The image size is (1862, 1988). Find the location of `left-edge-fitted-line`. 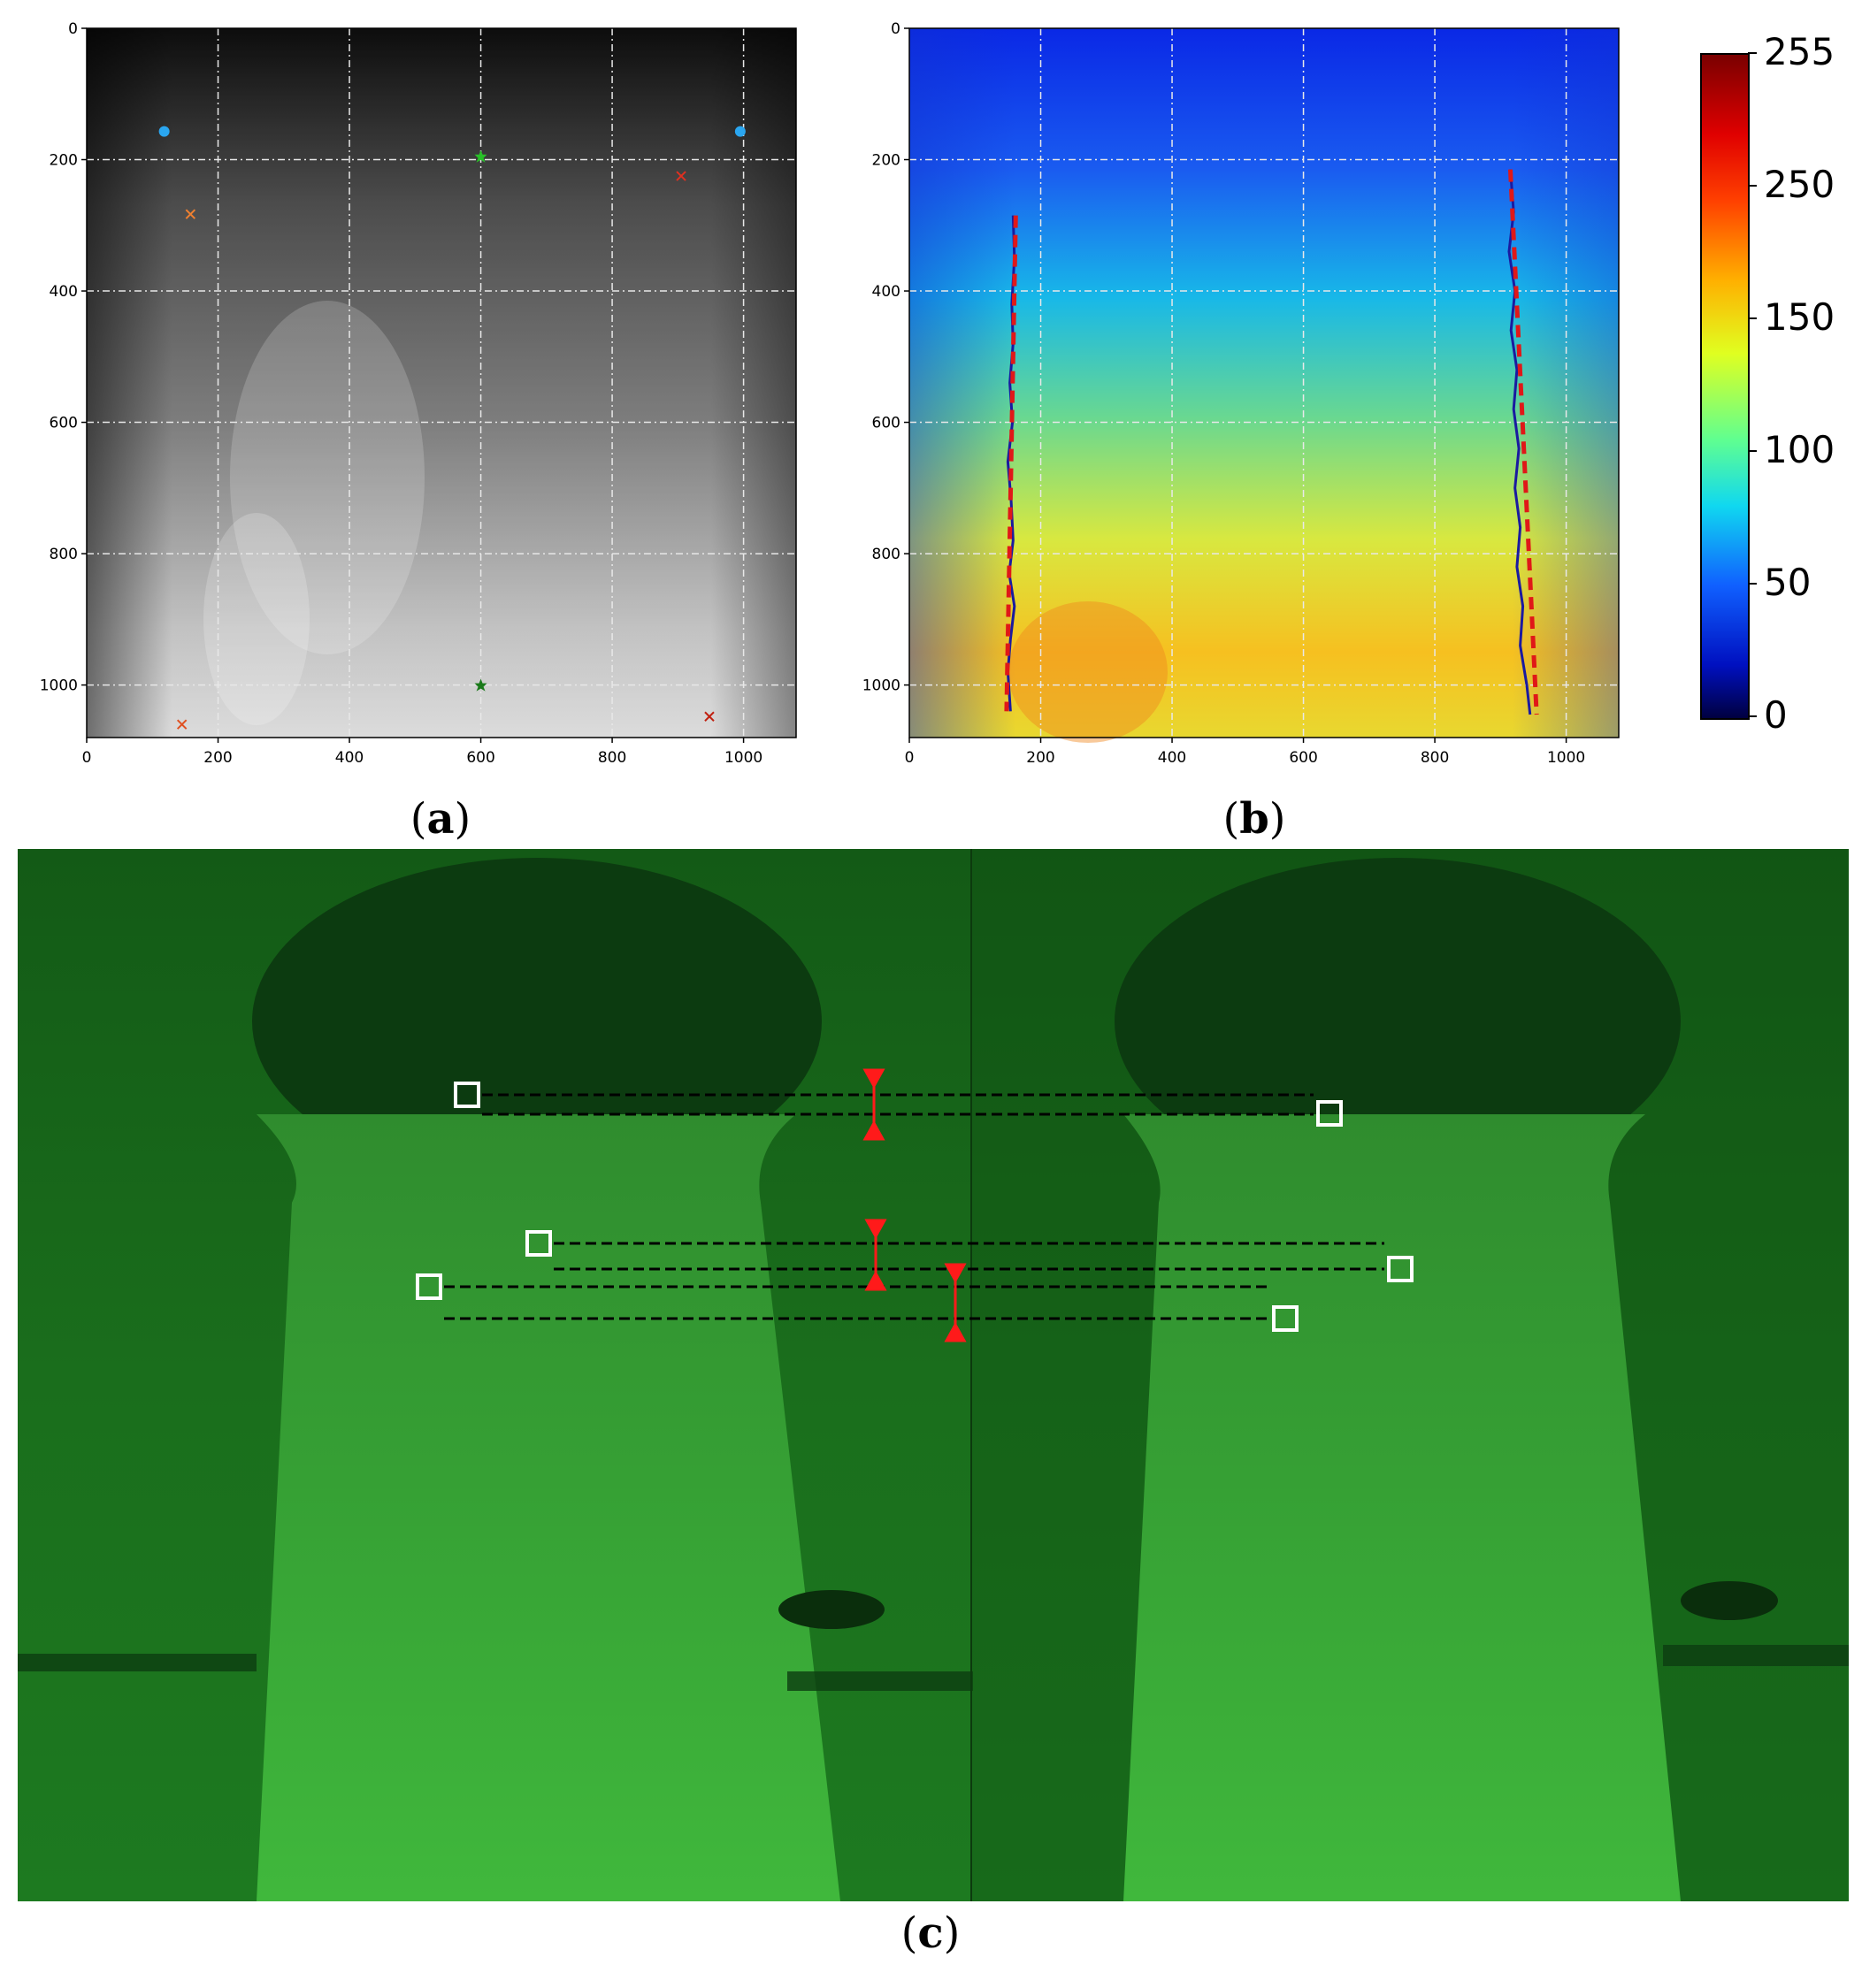

left-edge-fitted-line is located at coordinates (1011, 464).